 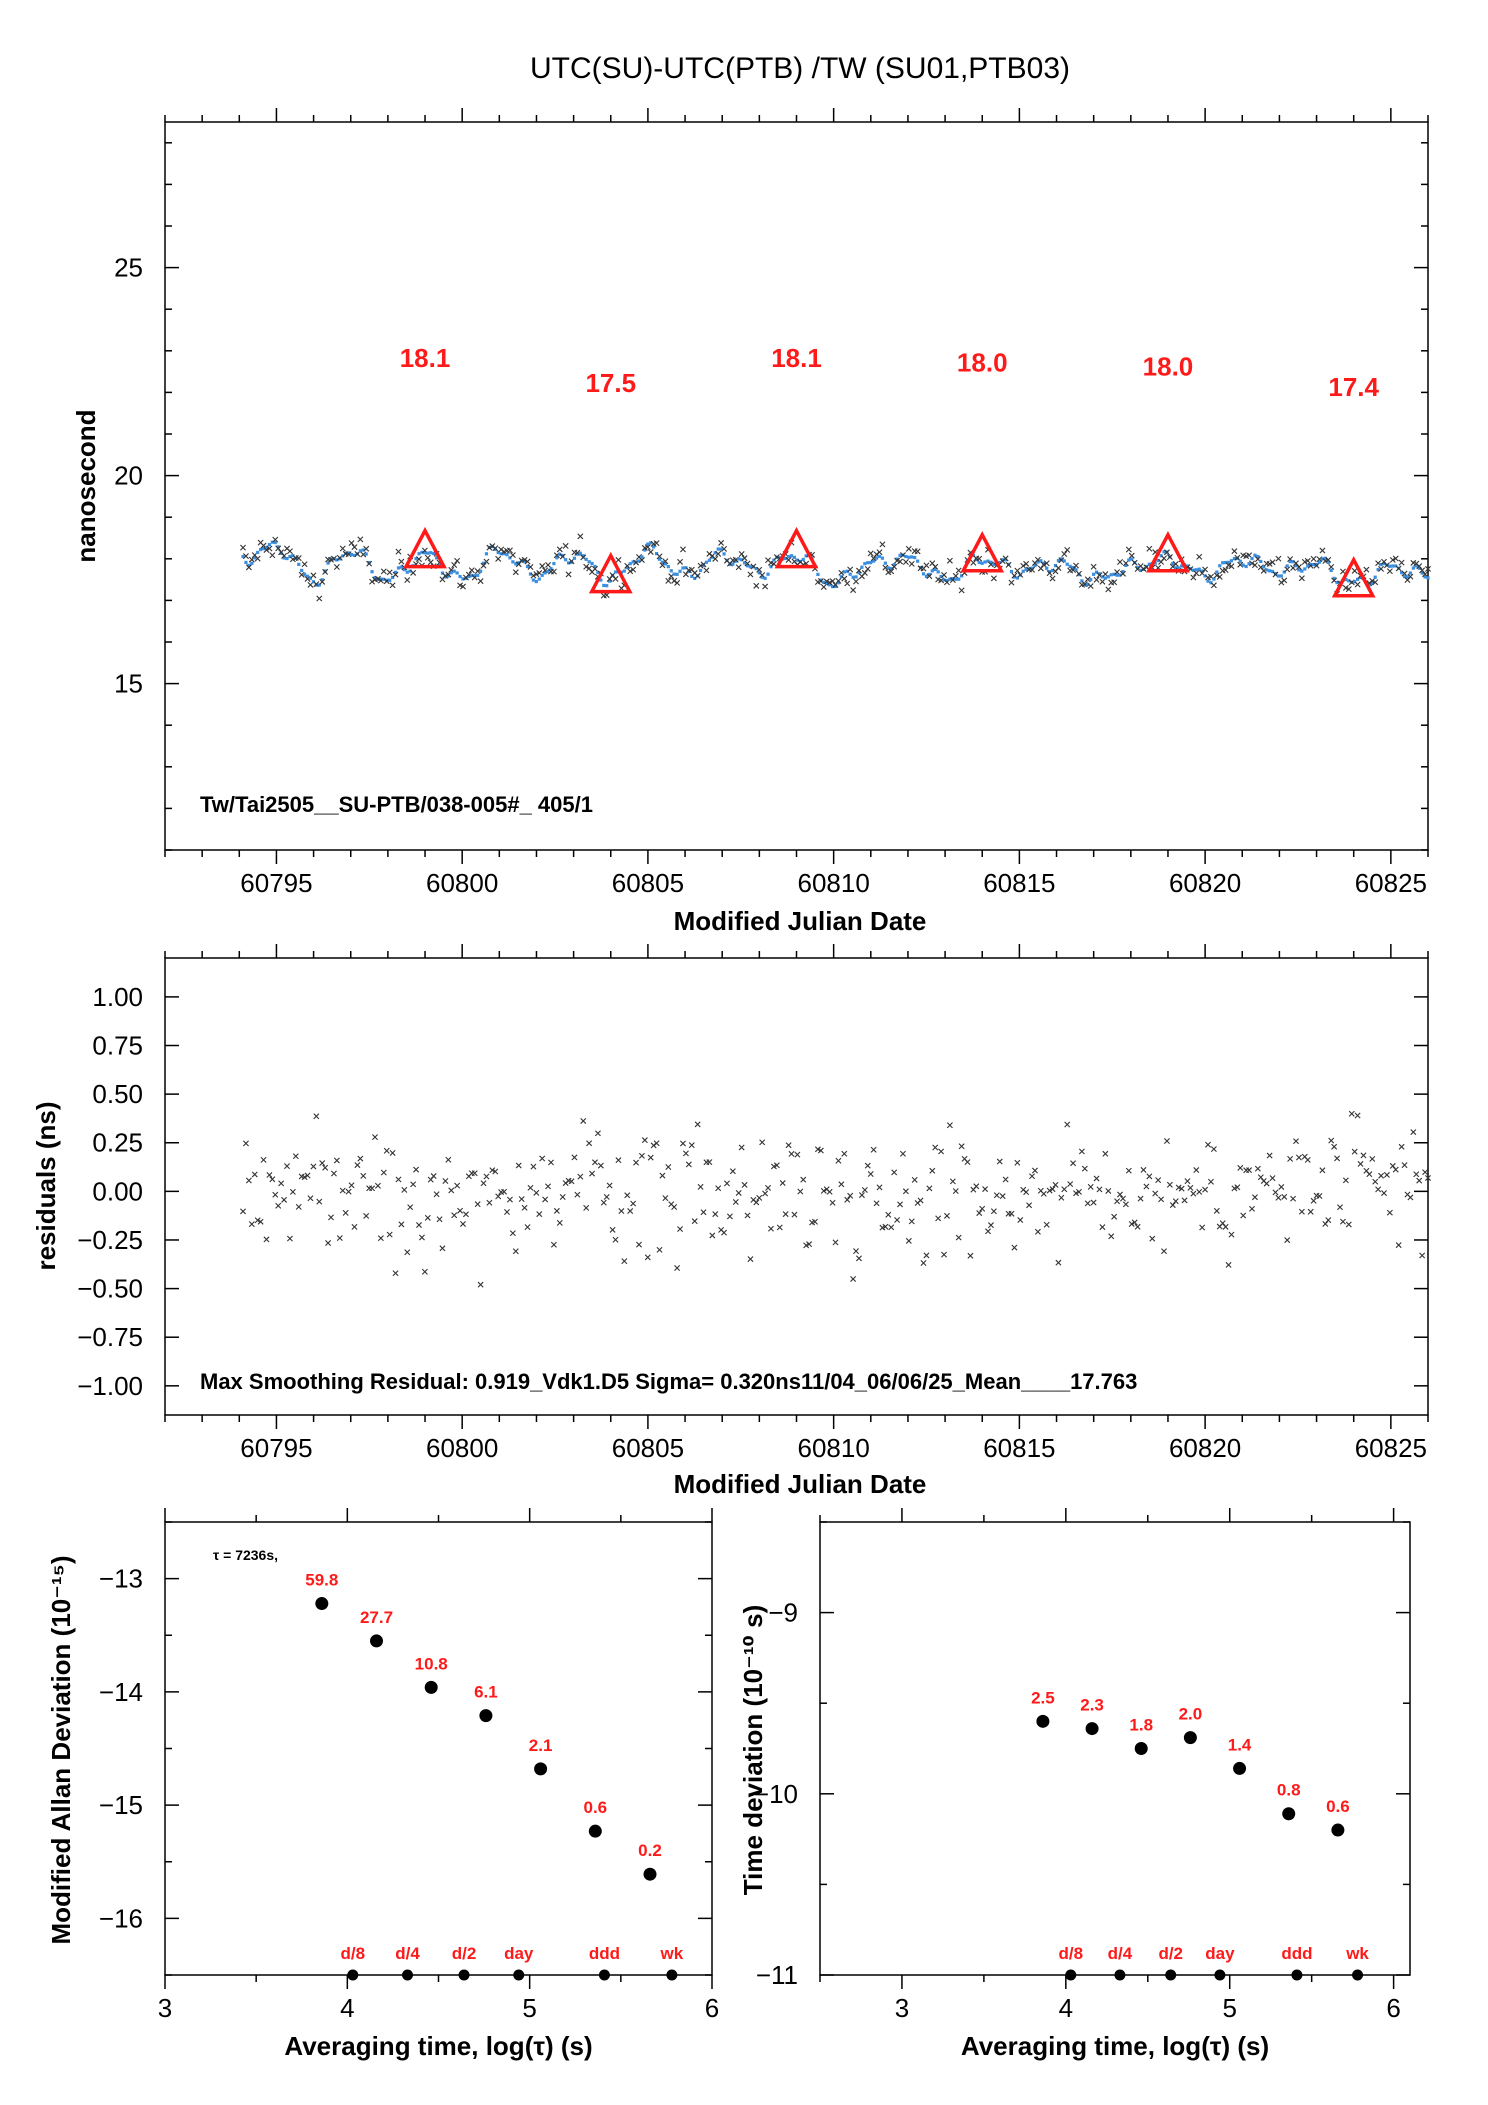 What do you see at coordinates (245, 1555) in the screenshot?
I see `tau-note: τ = 7236s,` at bounding box center [245, 1555].